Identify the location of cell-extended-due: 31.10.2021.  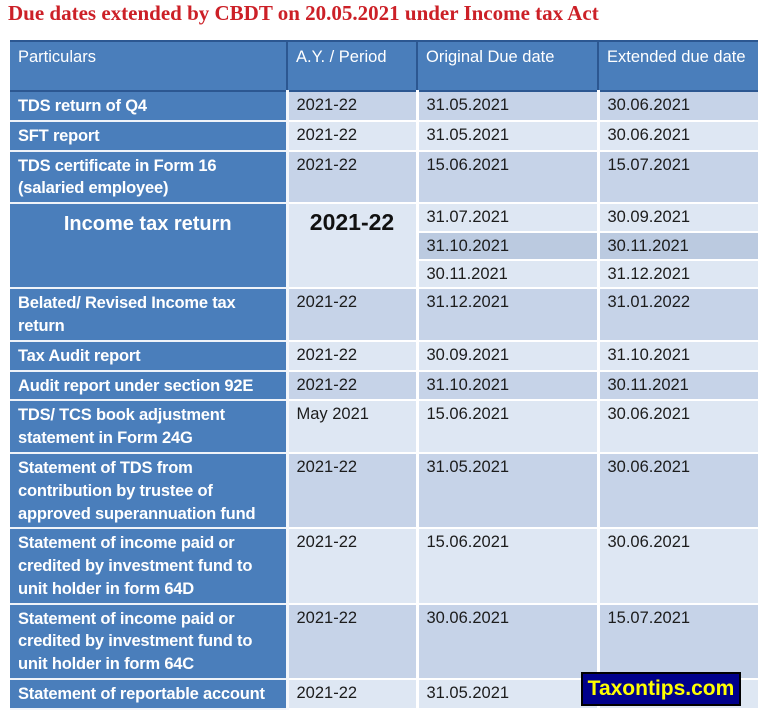
(678, 356).